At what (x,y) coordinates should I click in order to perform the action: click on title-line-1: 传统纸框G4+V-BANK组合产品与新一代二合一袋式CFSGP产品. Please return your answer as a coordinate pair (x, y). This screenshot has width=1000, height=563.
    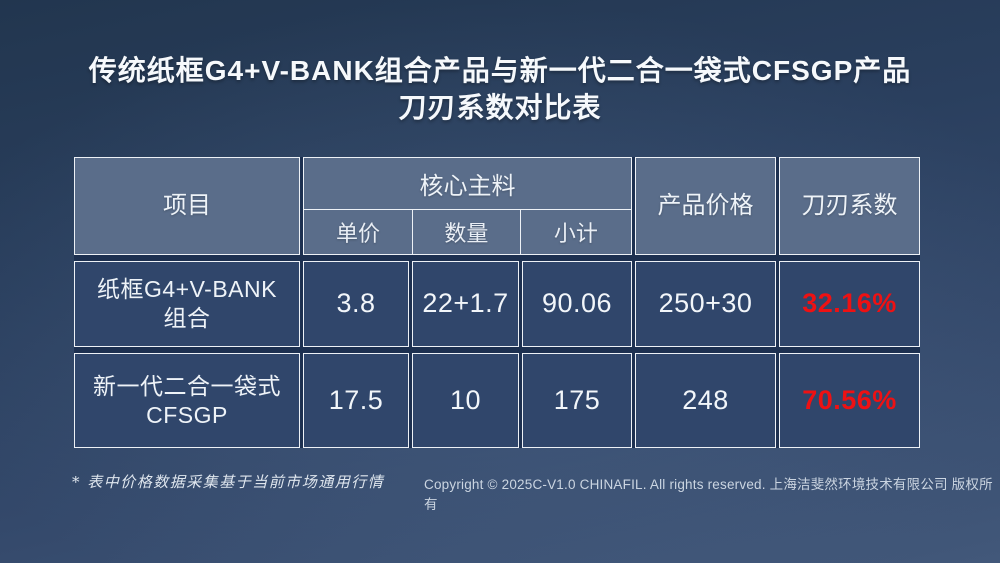
    Looking at the image, I should click on (500, 70).